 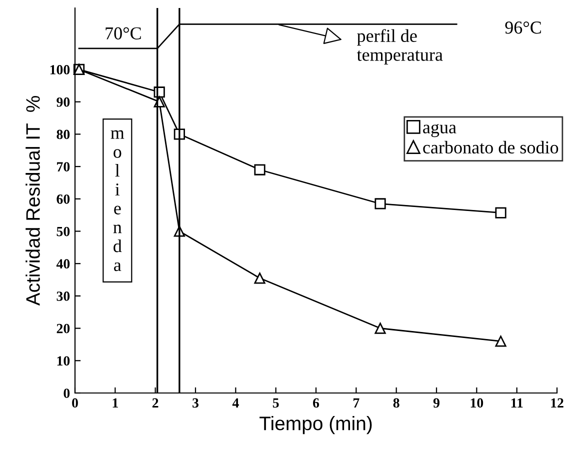 What do you see at coordinates (117, 201) in the screenshot?
I see `annotation: molienda` at bounding box center [117, 201].